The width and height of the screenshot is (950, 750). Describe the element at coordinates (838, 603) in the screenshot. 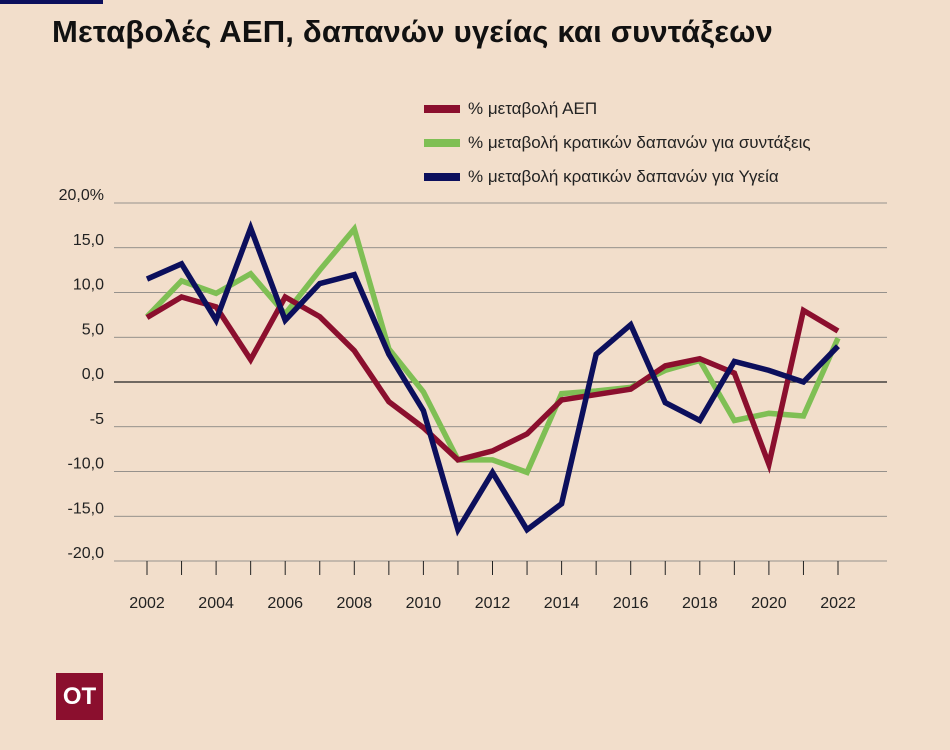

I see `x-tick-label: 2022` at that location.